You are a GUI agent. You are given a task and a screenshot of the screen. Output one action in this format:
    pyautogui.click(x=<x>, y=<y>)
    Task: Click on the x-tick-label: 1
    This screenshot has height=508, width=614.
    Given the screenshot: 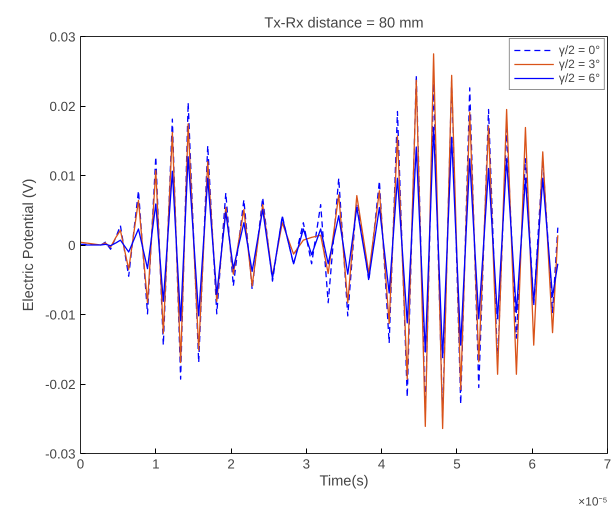 What is the action you would take?
    pyautogui.click(x=156, y=464)
    